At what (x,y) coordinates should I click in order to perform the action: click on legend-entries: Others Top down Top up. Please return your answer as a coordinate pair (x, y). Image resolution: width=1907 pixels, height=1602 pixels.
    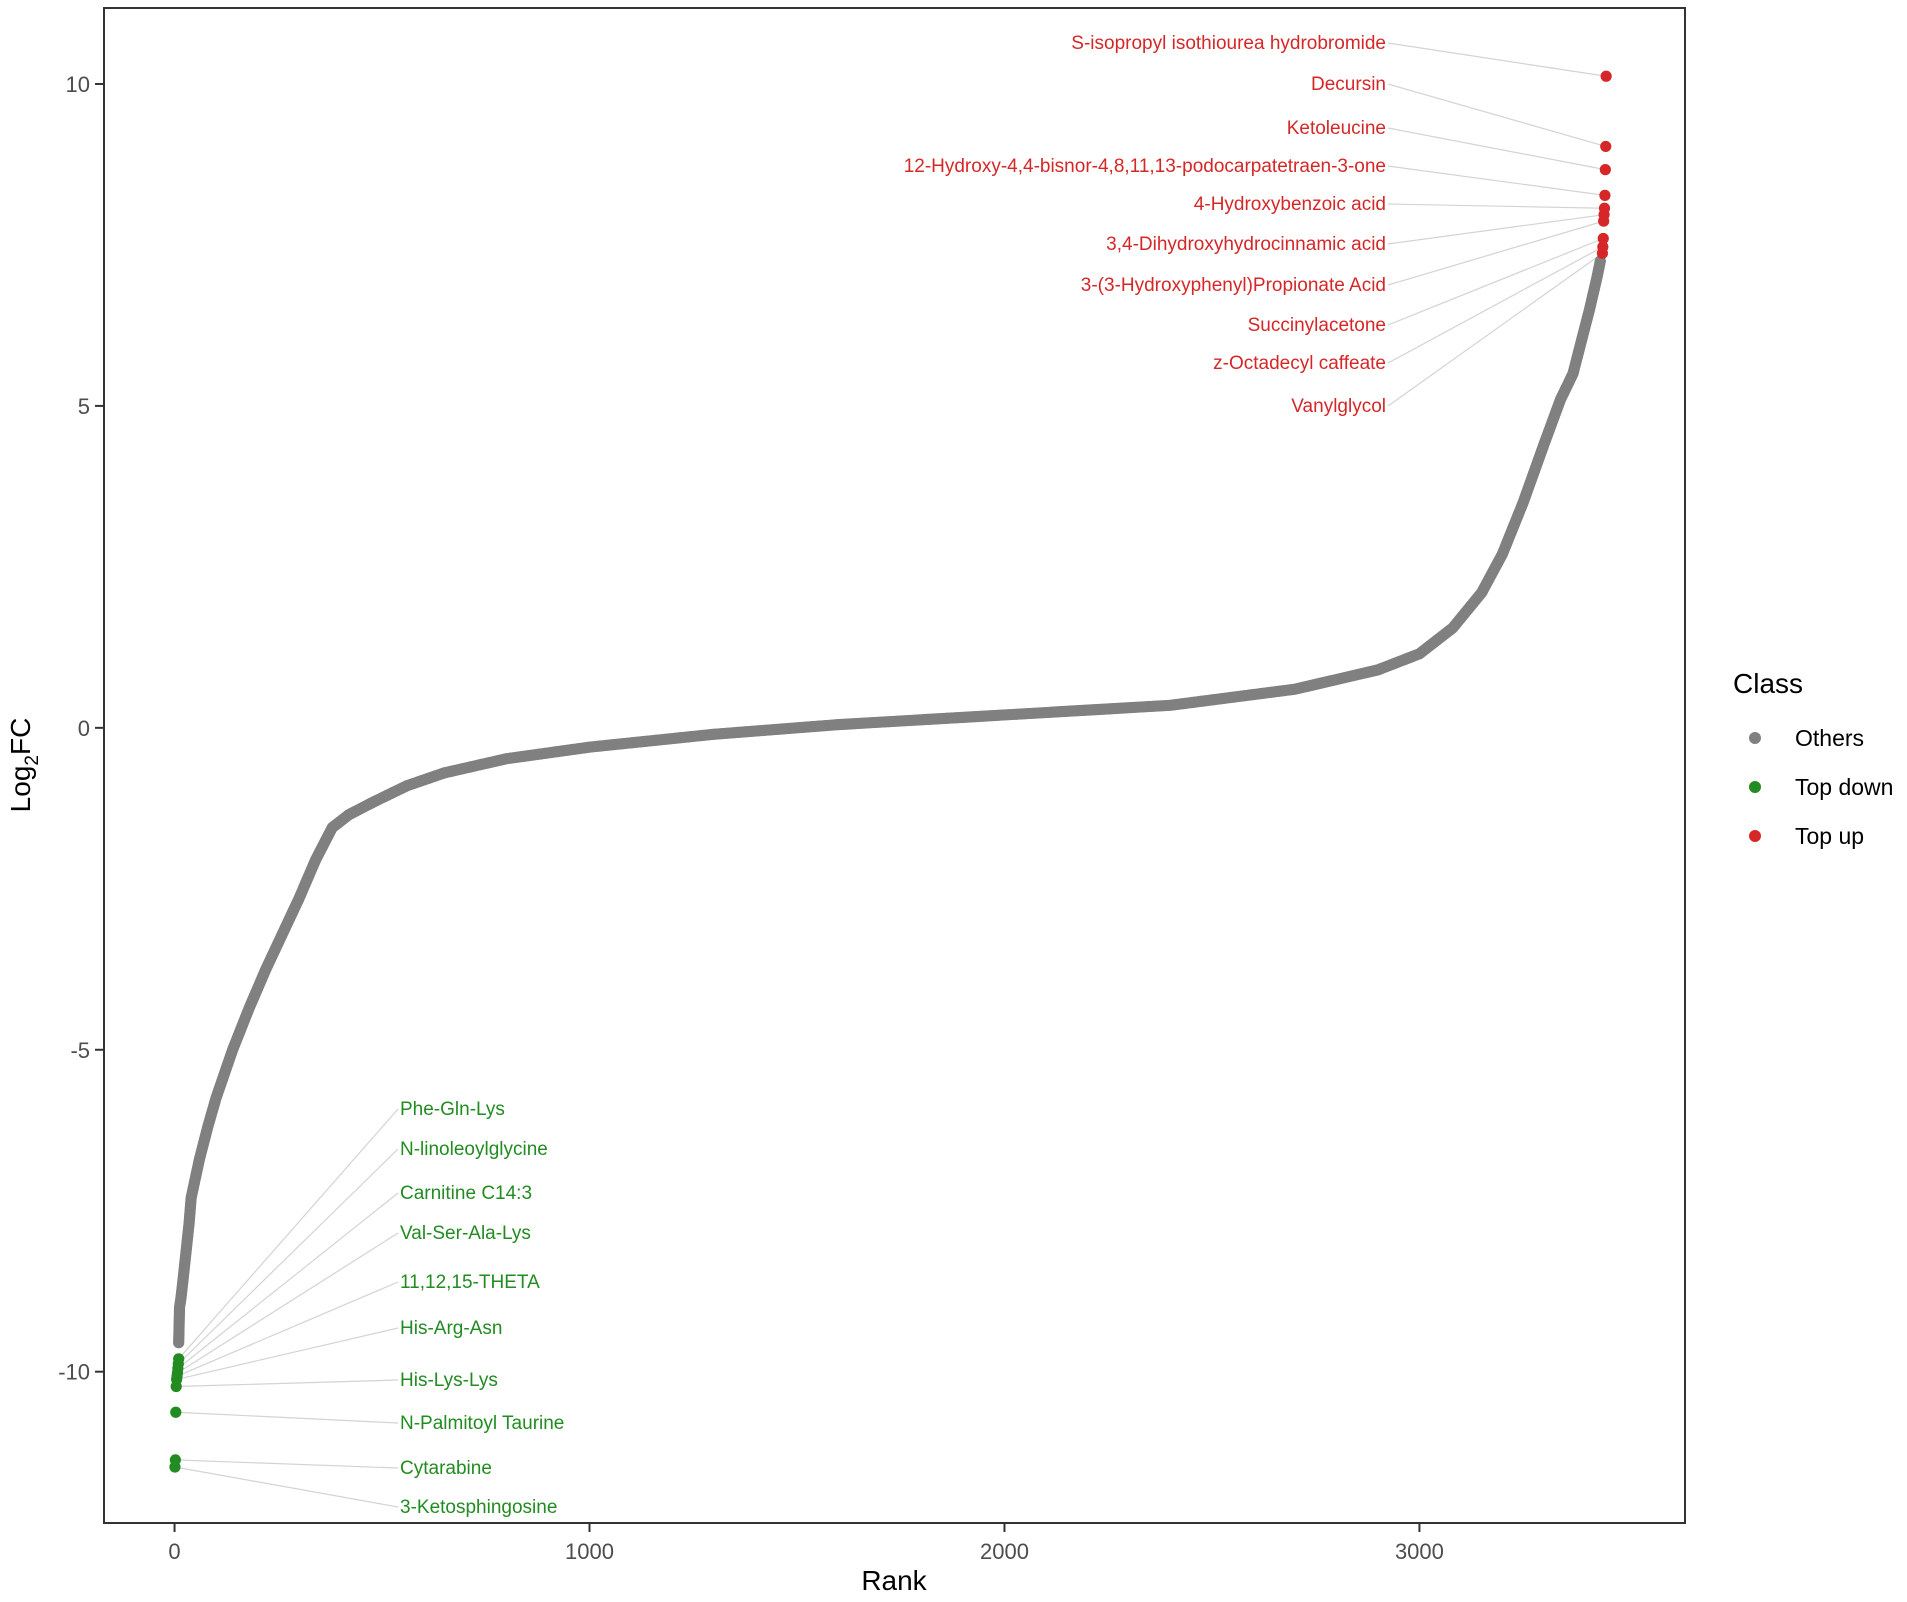
    Looking at the image, I should click on (1821, 787).